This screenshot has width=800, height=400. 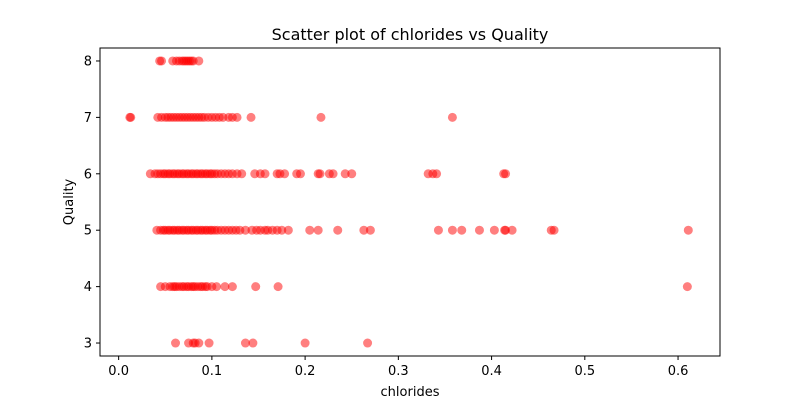 I want to click on x-tick-label: 0.6, so click(x=678, y=371).